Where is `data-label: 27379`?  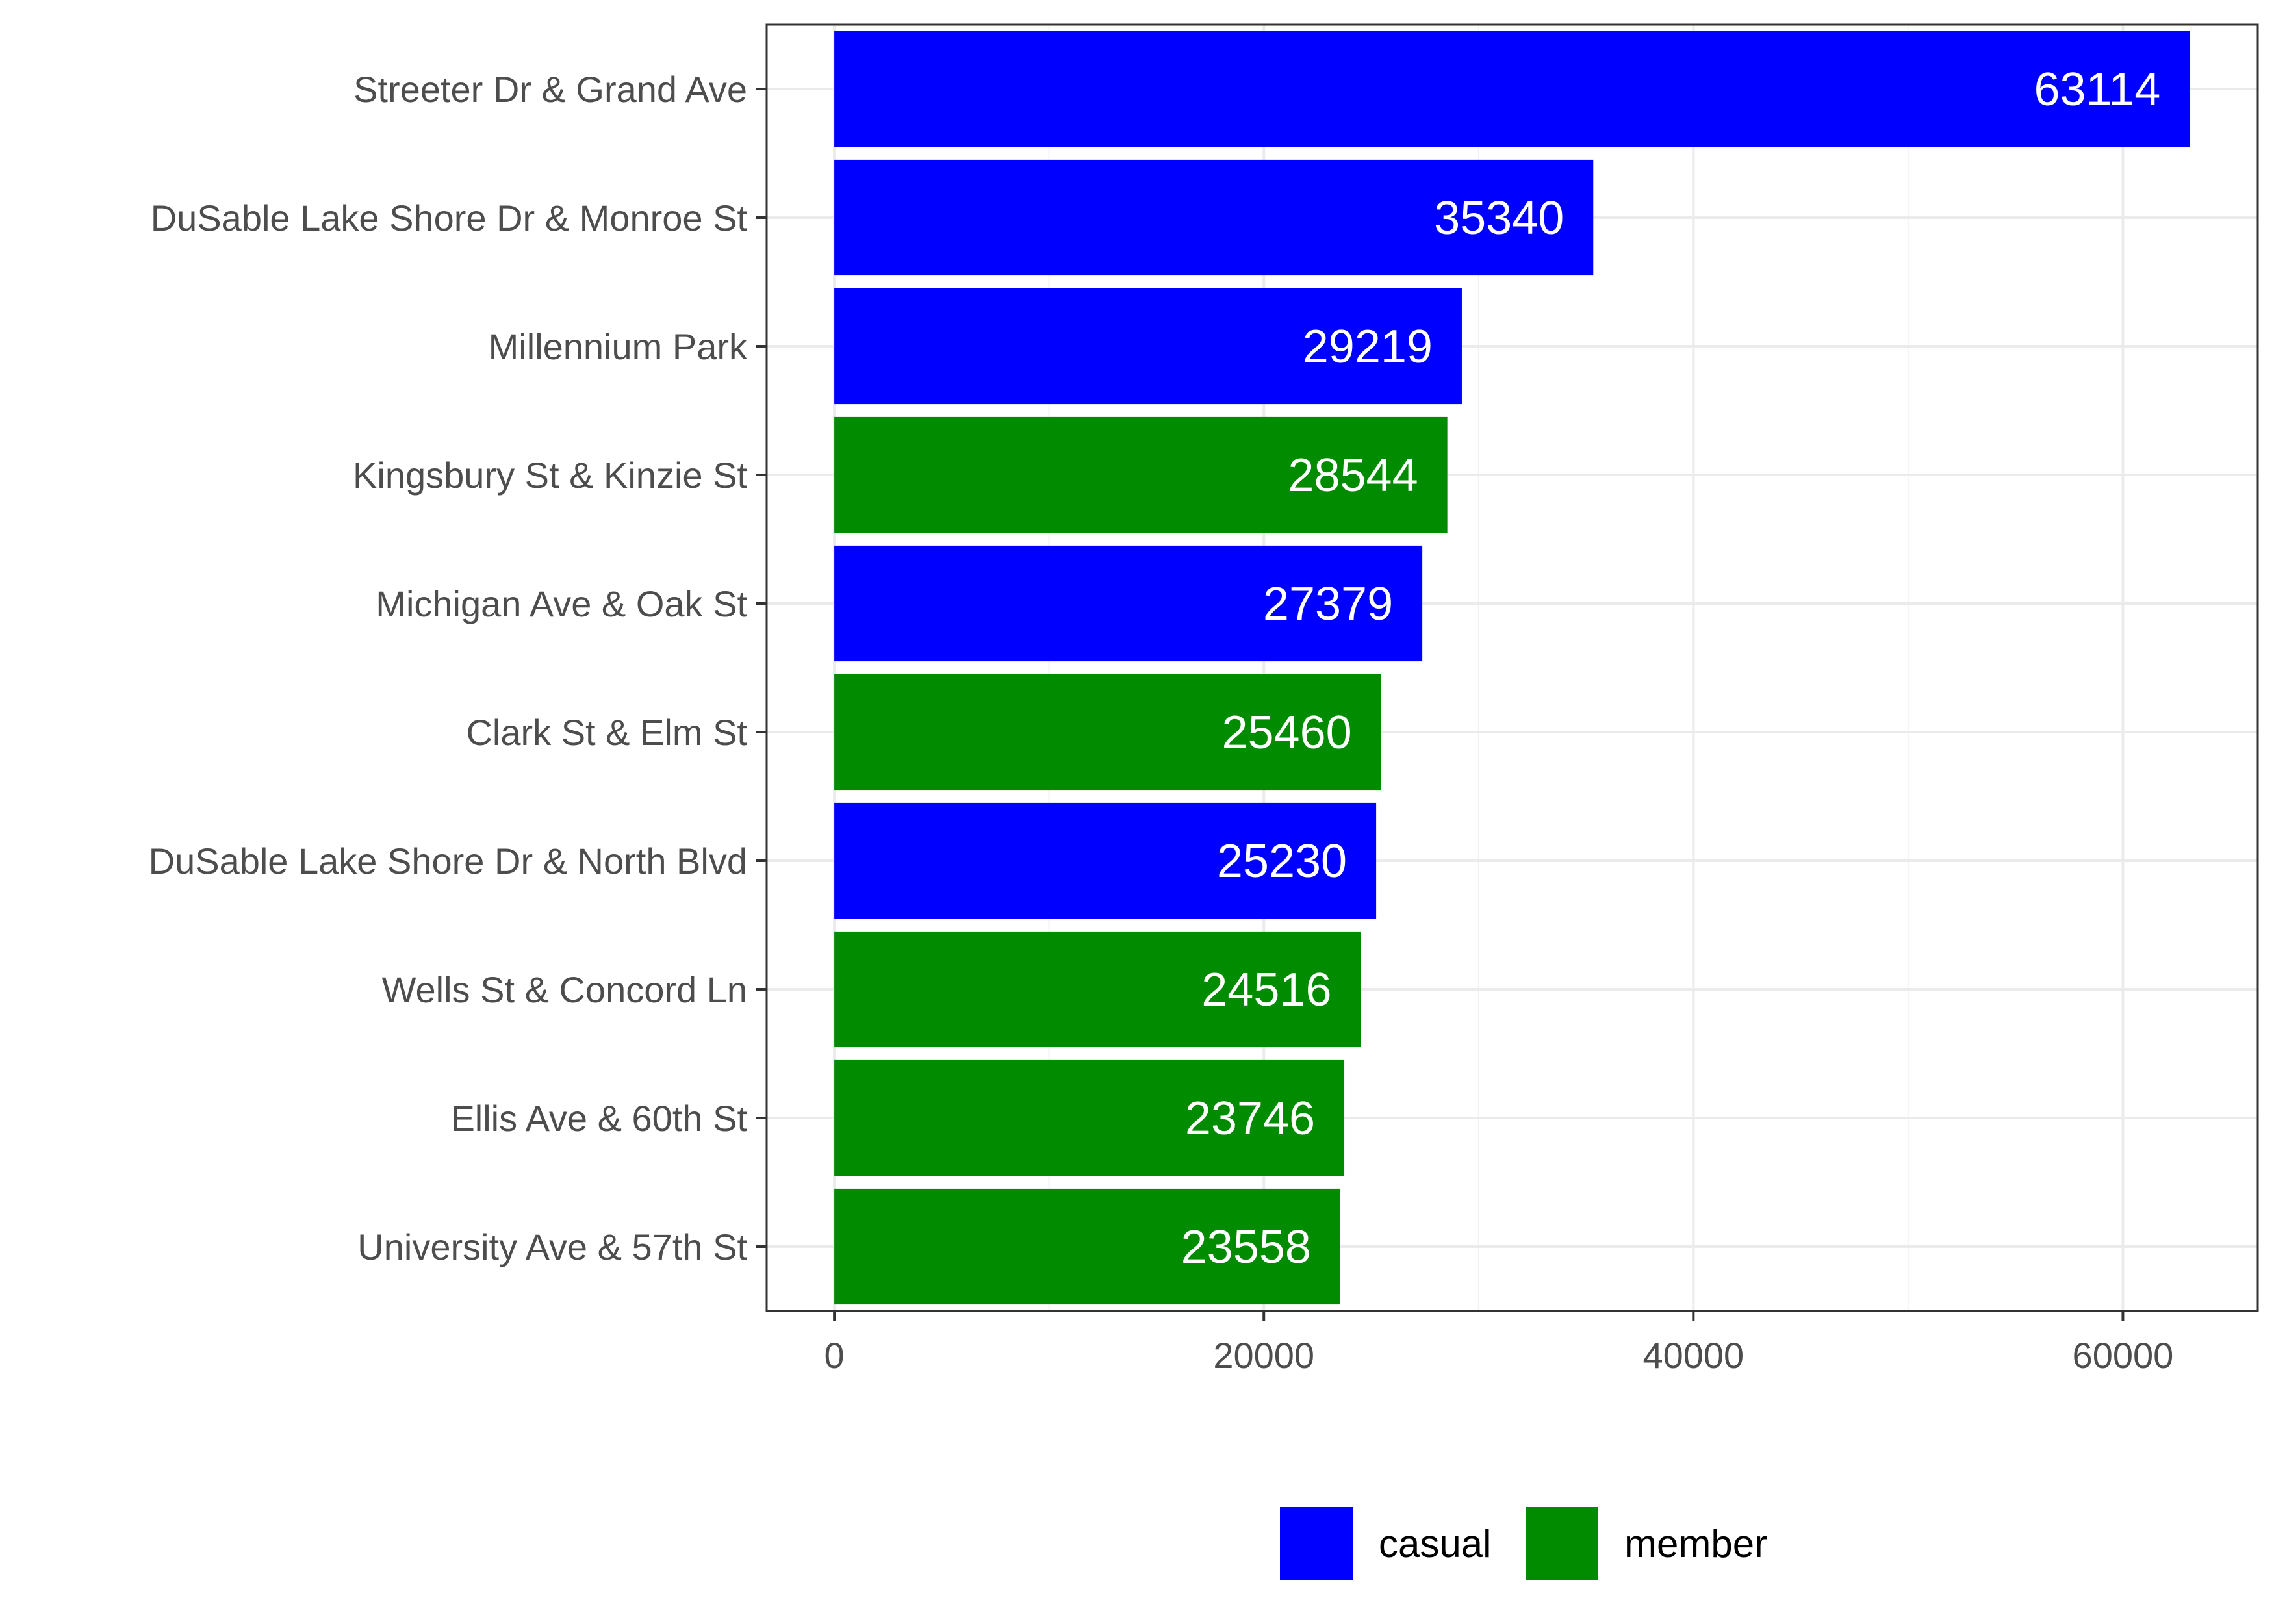
data-label: 27379 is located at coordinates (1328, 604).